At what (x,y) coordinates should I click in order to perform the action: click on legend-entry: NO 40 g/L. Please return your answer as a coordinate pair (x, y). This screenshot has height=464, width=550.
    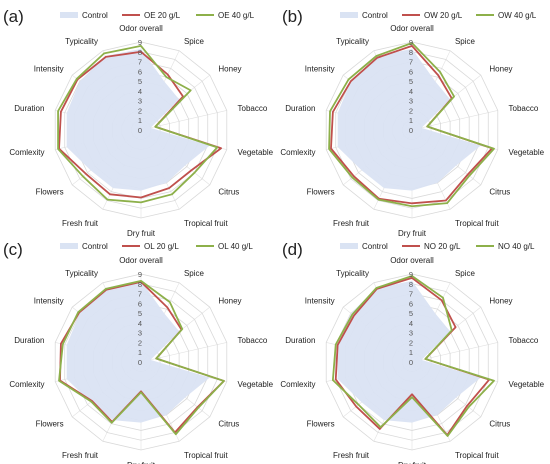
    Looking at the image, I should click on (516, 246).